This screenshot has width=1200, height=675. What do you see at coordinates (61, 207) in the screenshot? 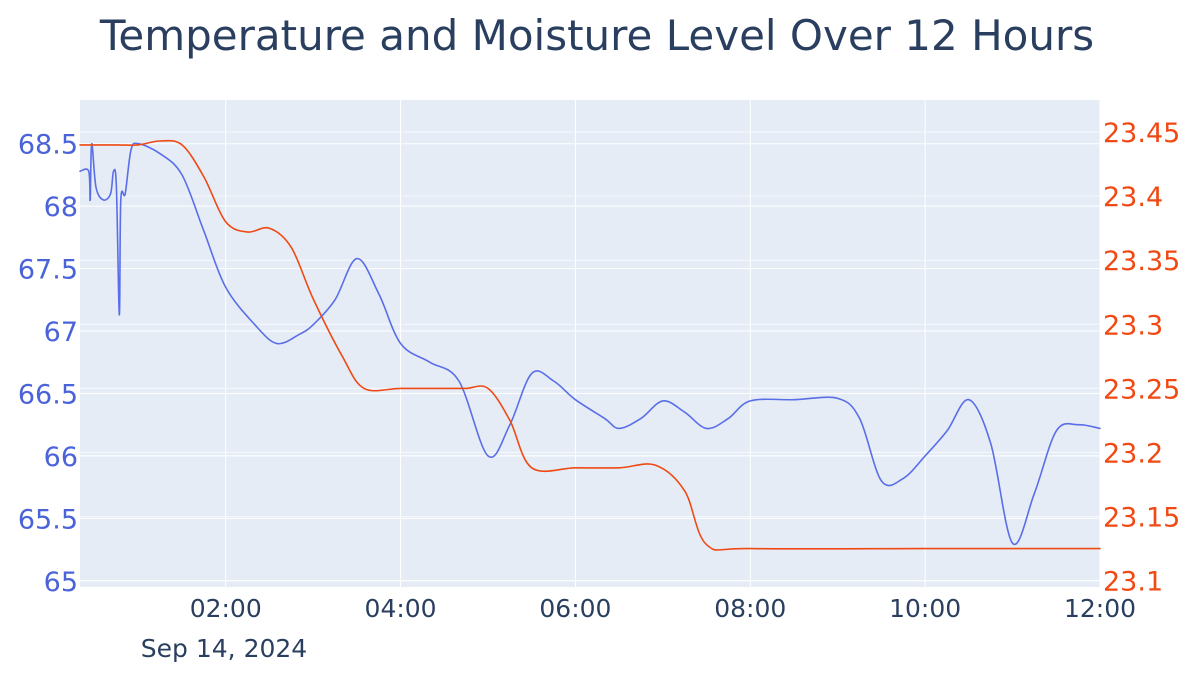
I see `left-tick-label: 68` at bounding box center [61, 207].